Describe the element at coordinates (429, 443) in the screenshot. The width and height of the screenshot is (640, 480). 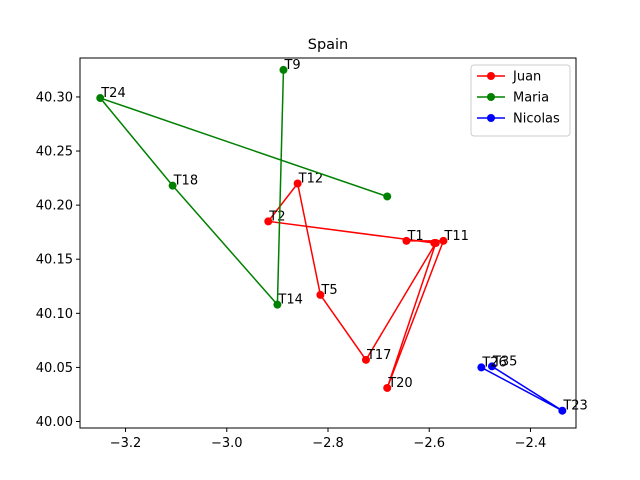
I see `x-tick-label: −2.6` at that location.